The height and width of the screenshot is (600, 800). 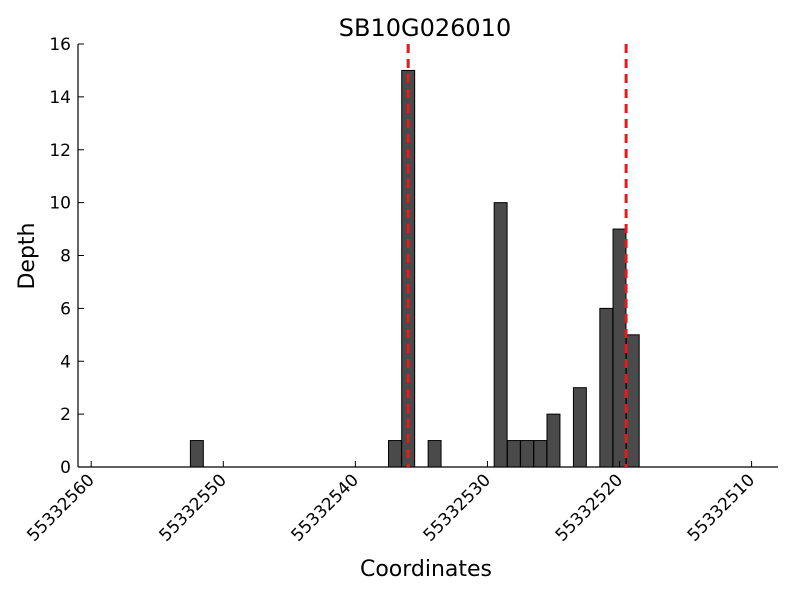 I want to click on y-tick-label: 8, so click(x=65, y=257).